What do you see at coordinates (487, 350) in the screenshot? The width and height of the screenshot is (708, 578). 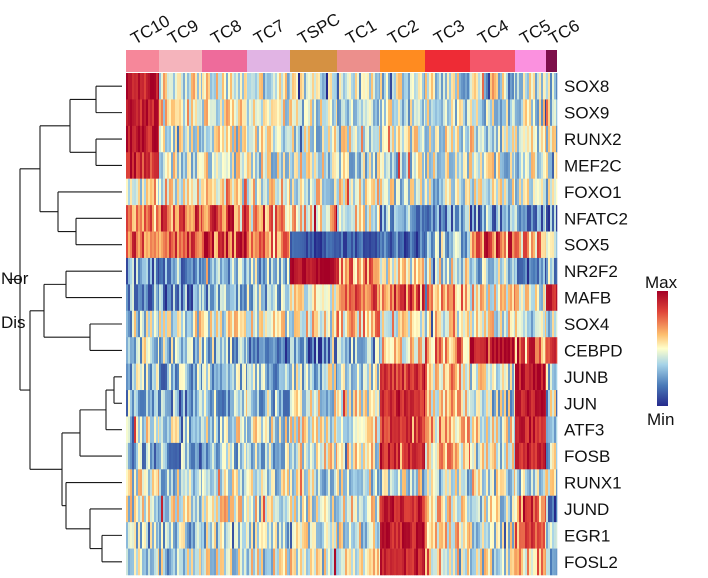 I see `cell-cebpd-tc4` at bounding box center [487, 350].